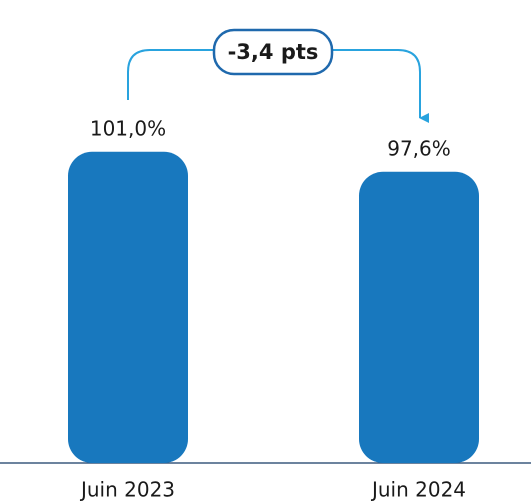 This screenshot has height=504, width=531. What do you see at coordinates (128, 128) in the screenshot?
I see `value-label: 101,0%` at bounding box center [128, 128].